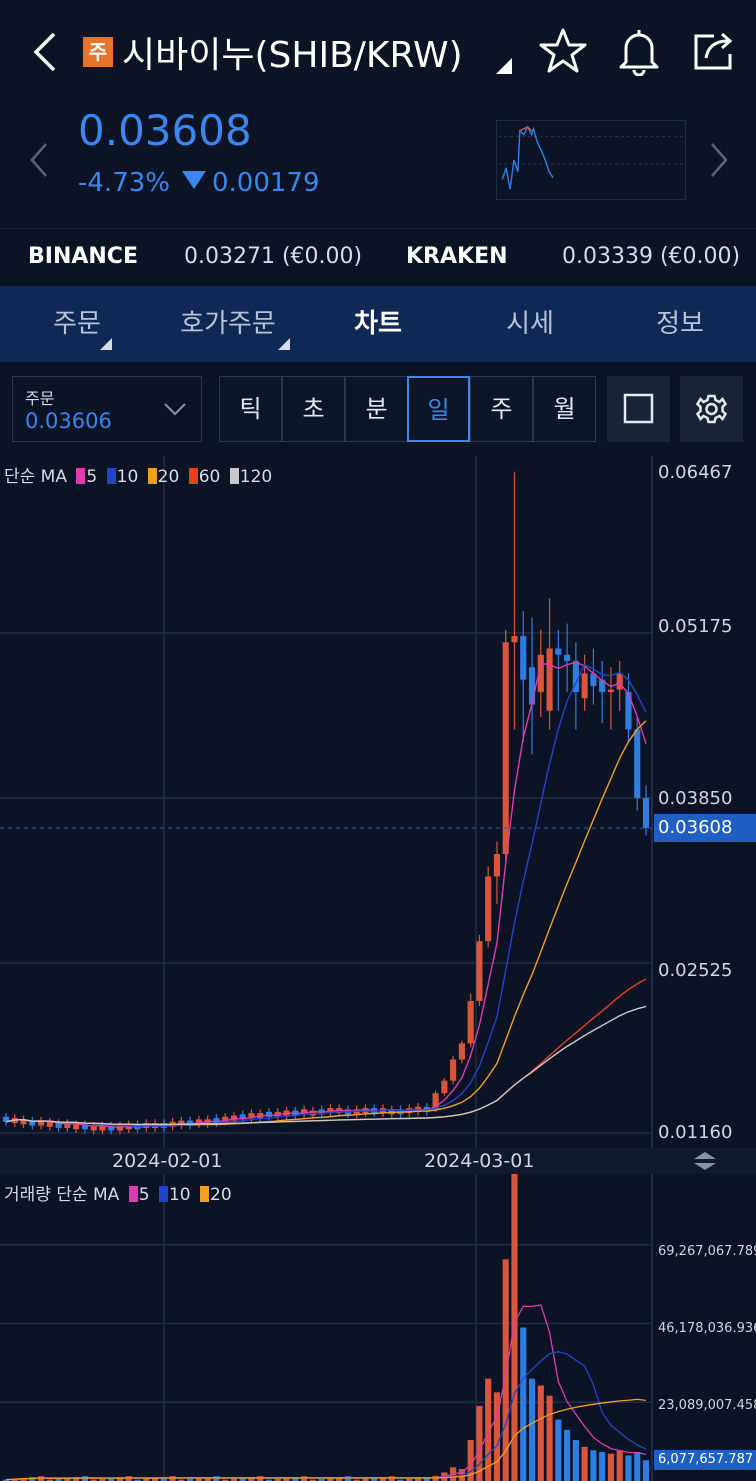  What do you see at coordinates (313, 409) in the screenshot?
I see `period-second-button: 초` at bounding box center [313, 409].